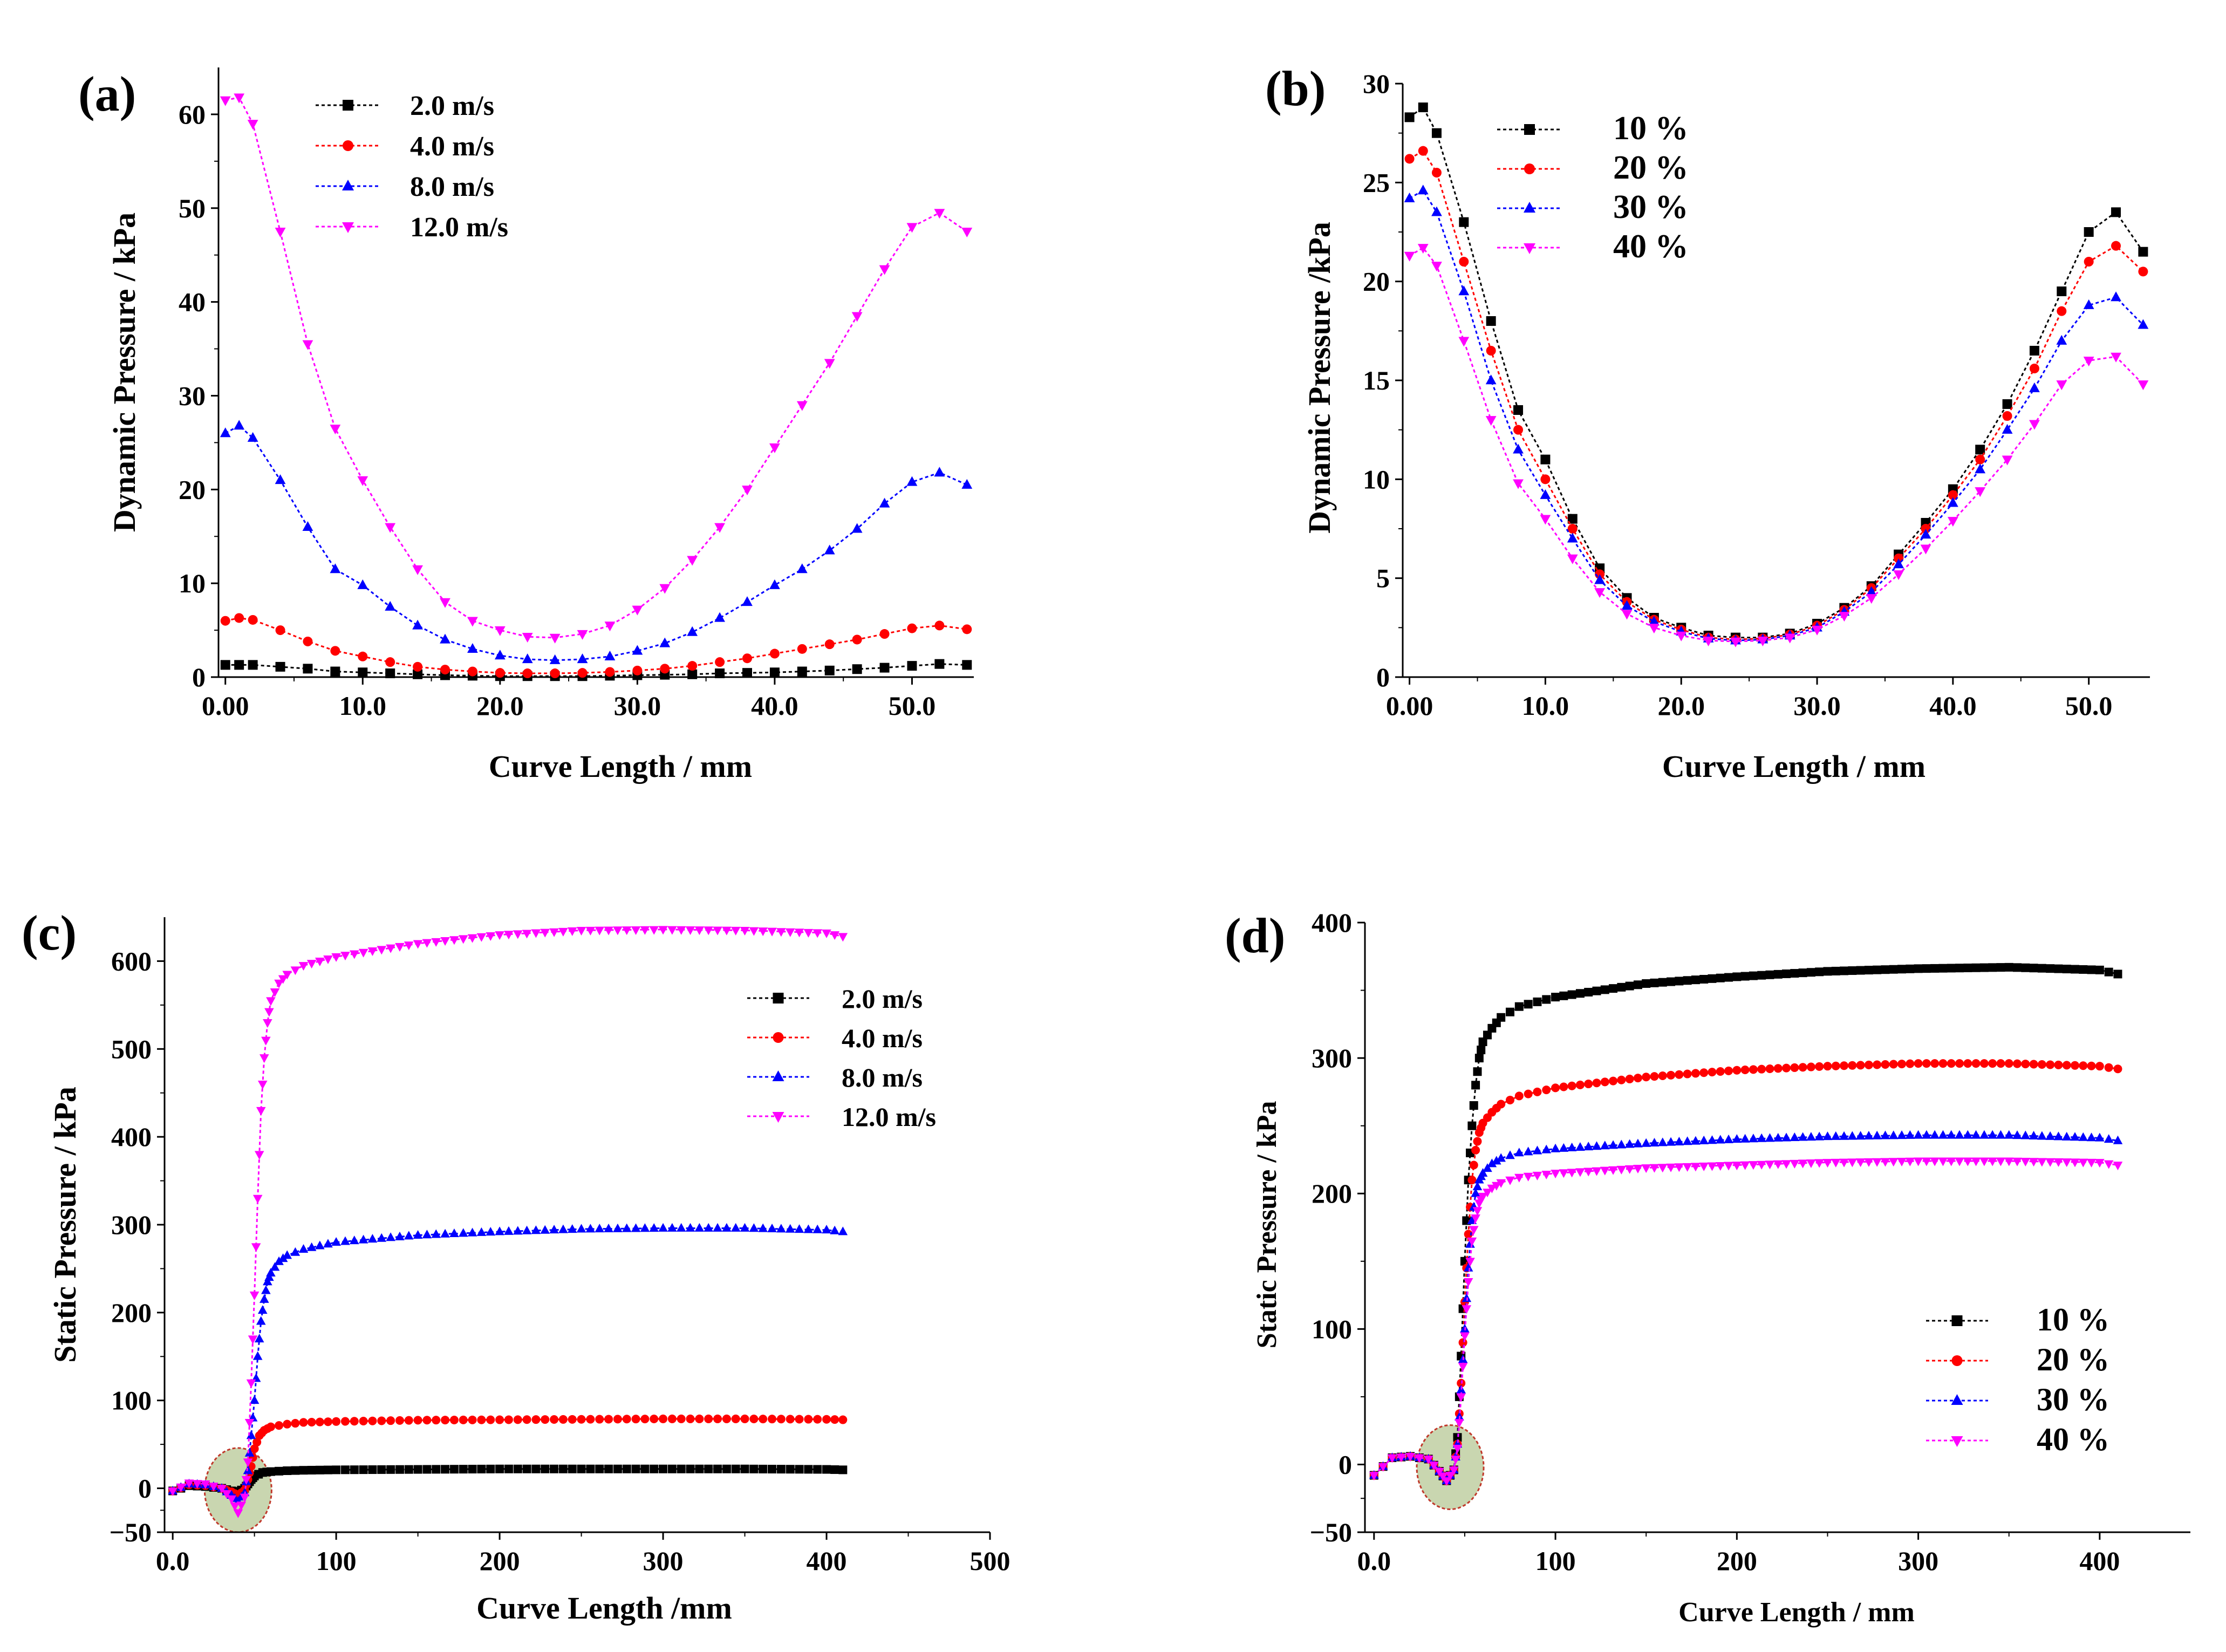  Describe the element at coordinates (452, 187) in the screenshot. I see `legend-label: 8.0 m/s` at that location.